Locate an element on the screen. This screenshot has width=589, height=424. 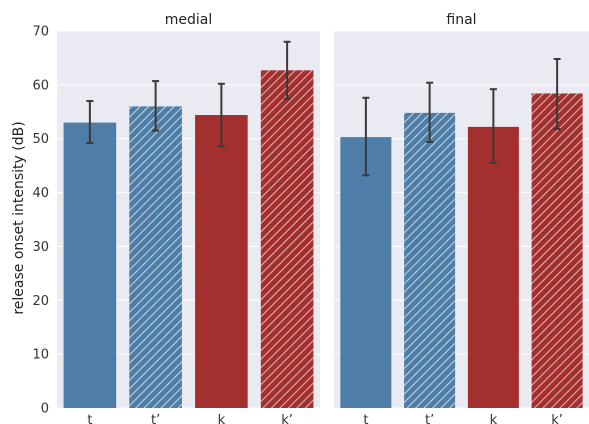
y-tick-label: 20 is located at coordinates (40, 301).